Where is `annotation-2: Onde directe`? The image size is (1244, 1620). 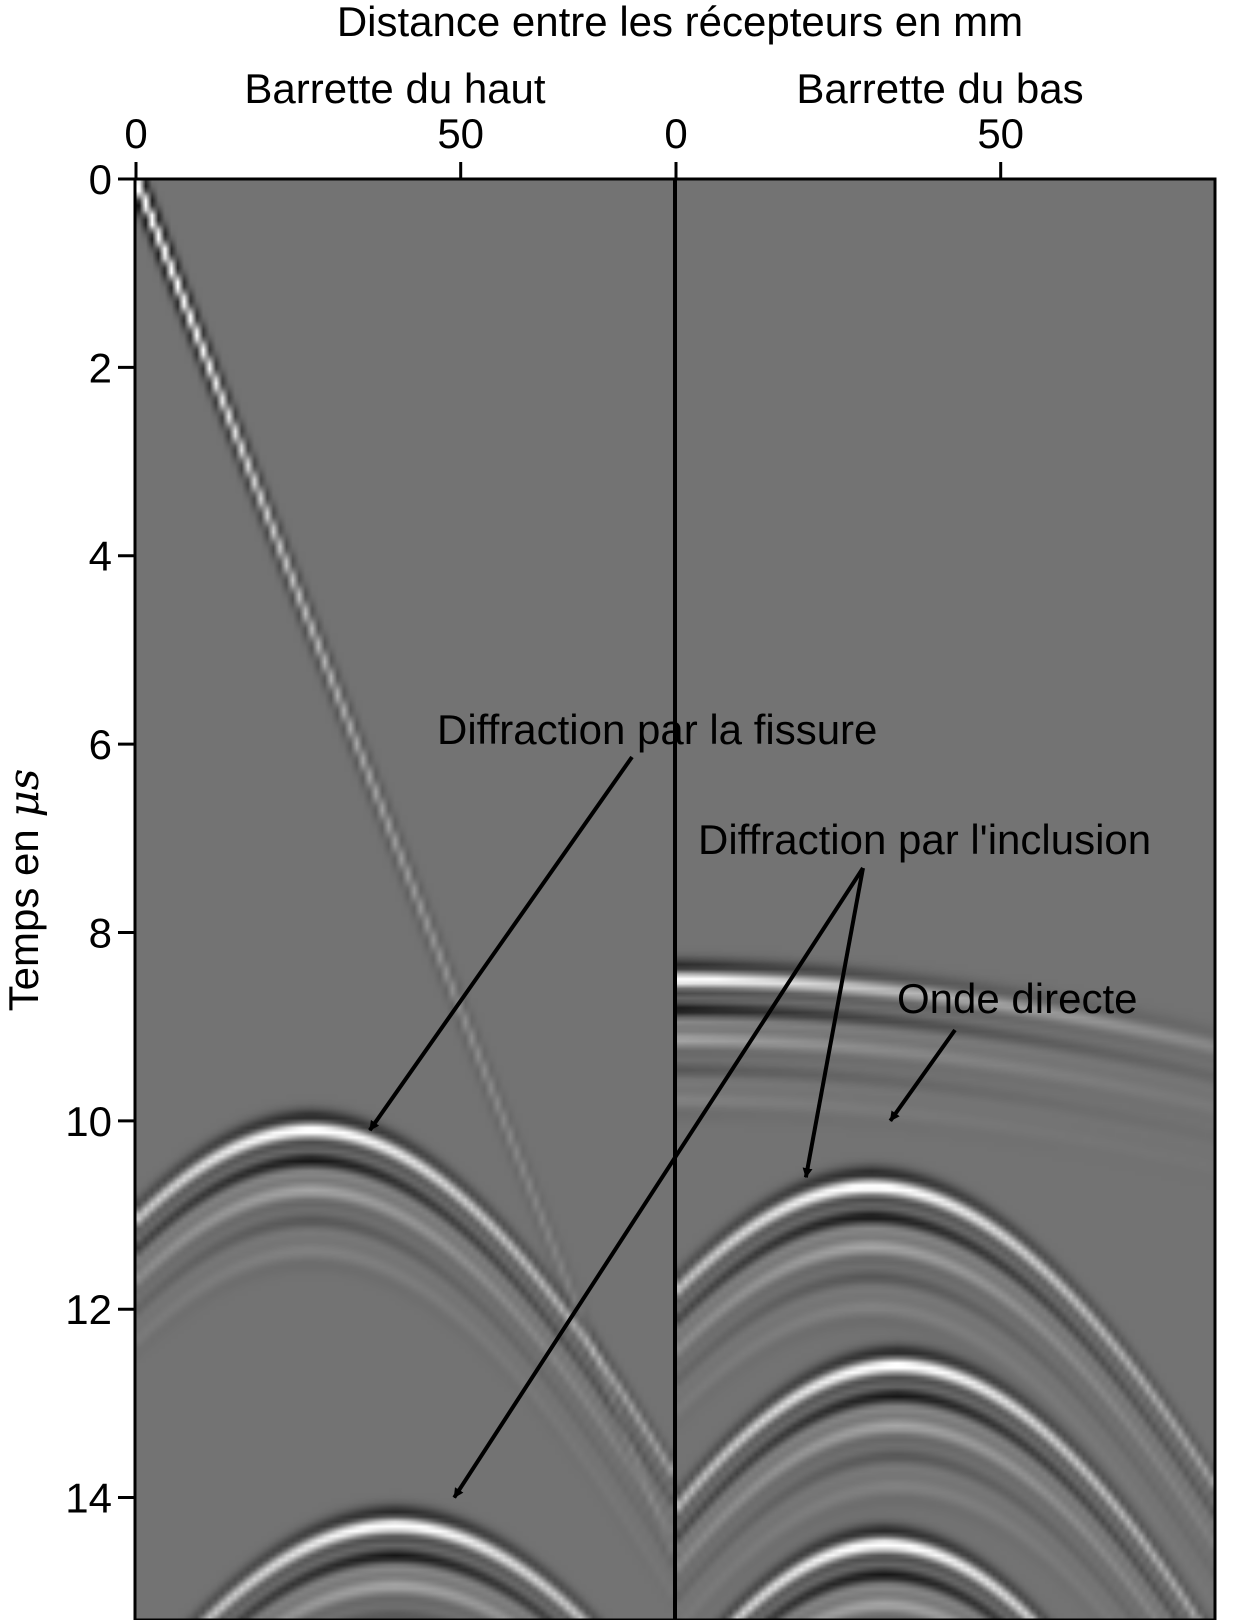 annotation-2: Onde directe is located at coordinates (1017, 998).